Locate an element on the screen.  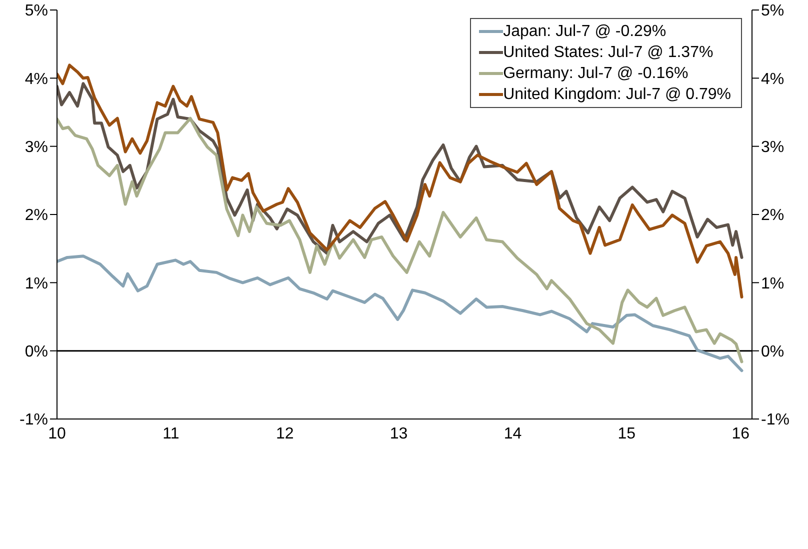
legend-label: United Kingdom: Jul-7 @ 0.79% is located at coordinates (617, 95).